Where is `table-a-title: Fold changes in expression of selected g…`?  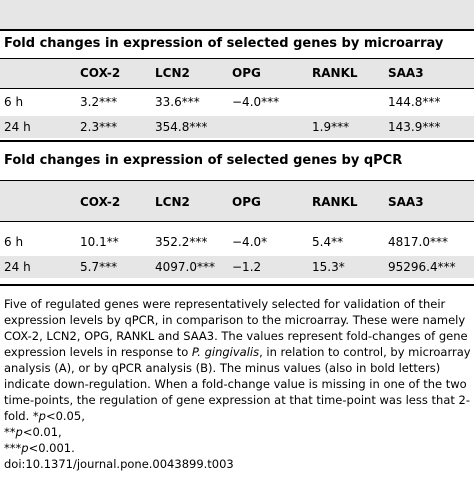 table-a-title: Fold changes in expression of selected g… is located at coordinates (224, 43).